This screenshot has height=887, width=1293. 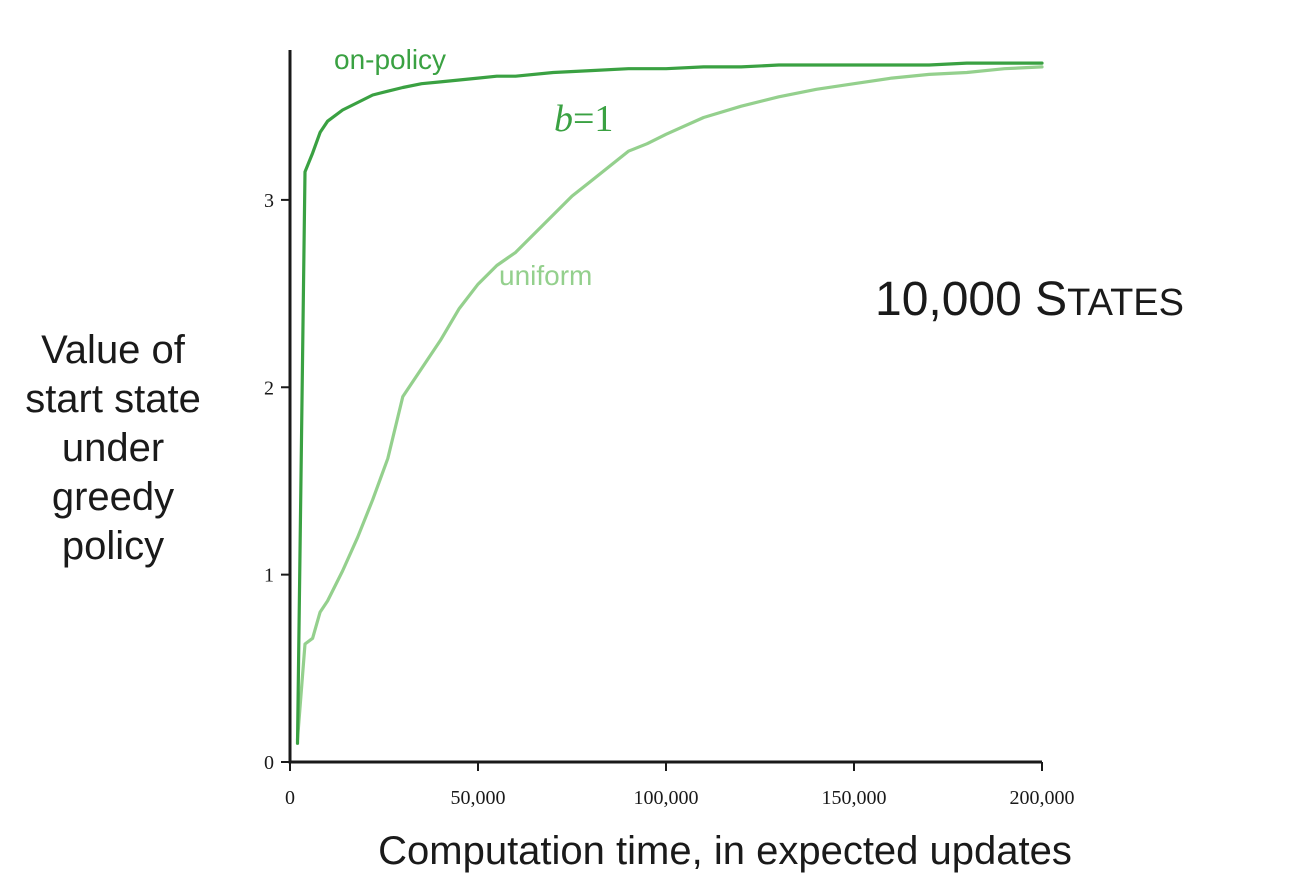 What do you see at coordinates (545, 275) in the screenshot?
I see `series-label-uniform: uniform` at bounding box center [545, 275].